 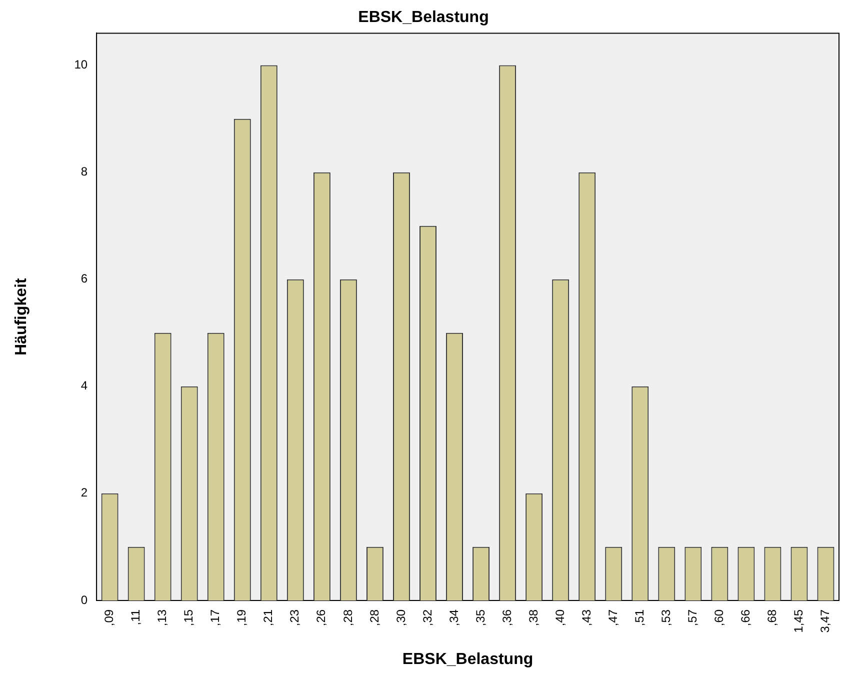 I want to click on x-tick-label: ,53, so click(x=665, y=617).